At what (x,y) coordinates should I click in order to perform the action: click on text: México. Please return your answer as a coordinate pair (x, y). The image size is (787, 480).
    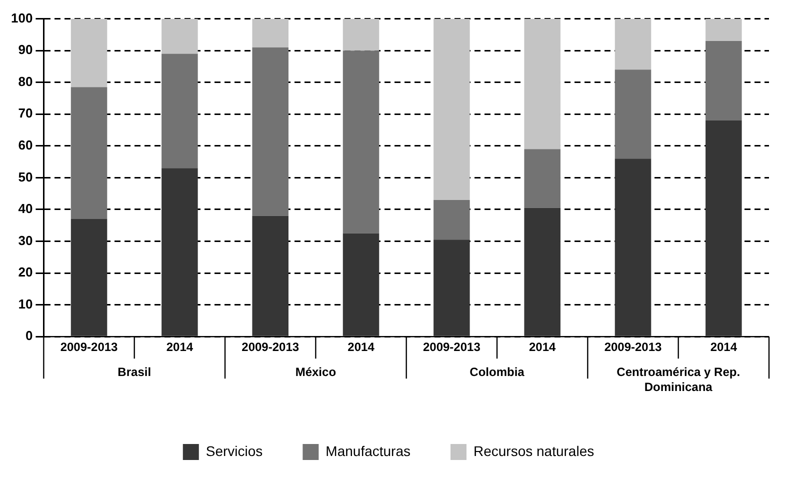
    Looking at the image, I should click on (315, 371).